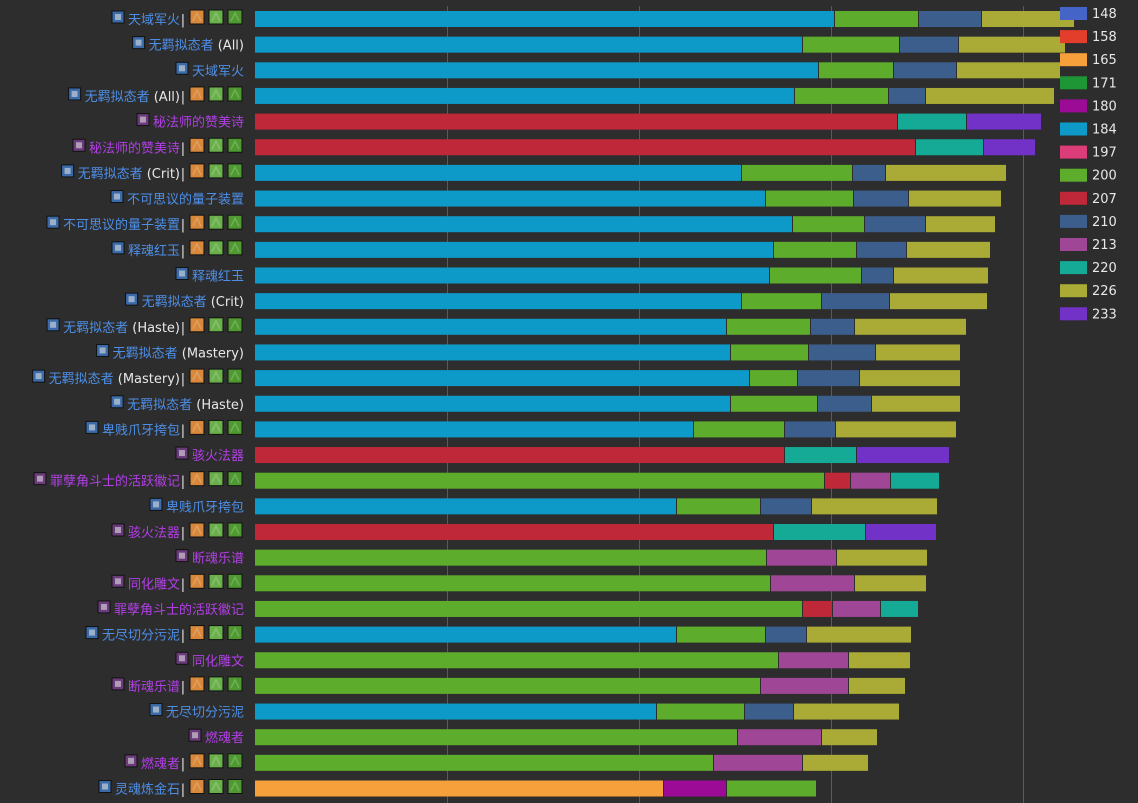 The height and width of the screenshot is (803, 1138). I want to click on legend-entry: 213, so click(1088, 245).